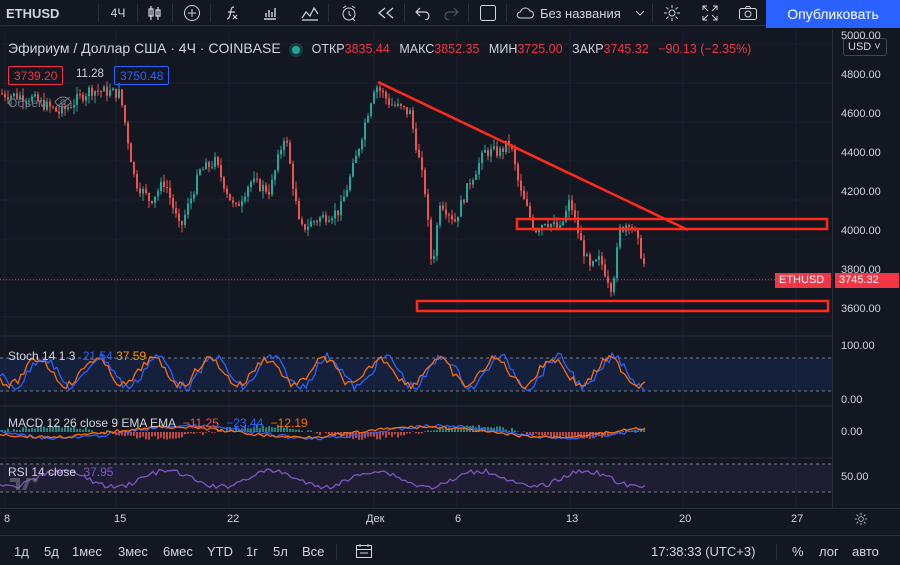 The height and width of the screenshot is (565, 900). Describe the element at coordinates (77, 356) in the screenshot. I see `stoch-legend: Stoch 14 1 3 21.54 37.59` at that location.